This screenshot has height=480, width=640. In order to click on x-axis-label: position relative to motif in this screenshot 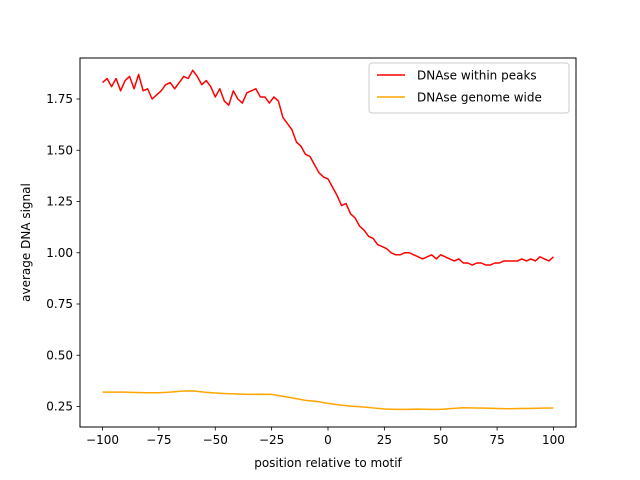, I will do `click(328, 463)`.